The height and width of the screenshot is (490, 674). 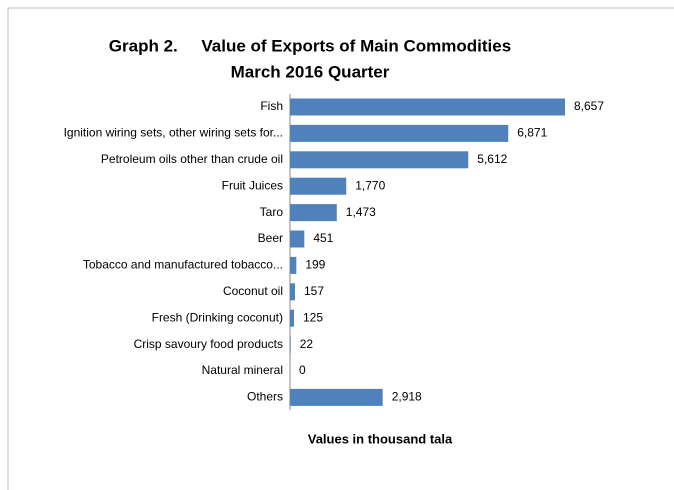 What do you see at coordinates (270, 238) in the screenshot?
I see `y-tick-label: Beer` at bounding box center [270, 238].